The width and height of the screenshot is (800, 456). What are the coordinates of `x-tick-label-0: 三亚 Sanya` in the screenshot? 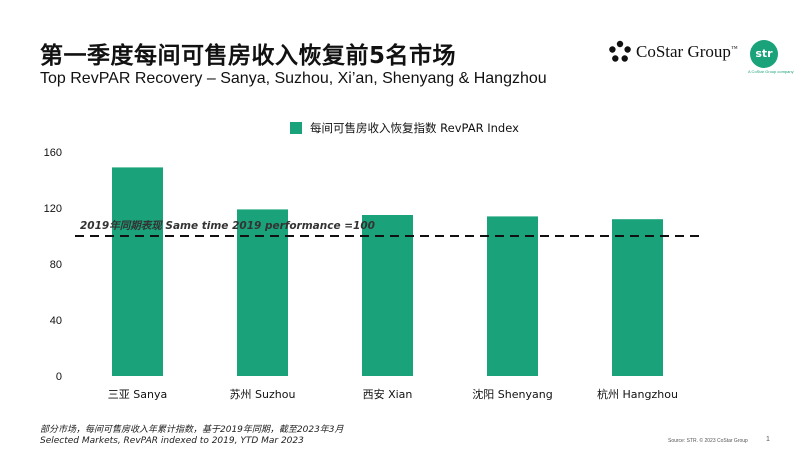 It's located at (137, 394).